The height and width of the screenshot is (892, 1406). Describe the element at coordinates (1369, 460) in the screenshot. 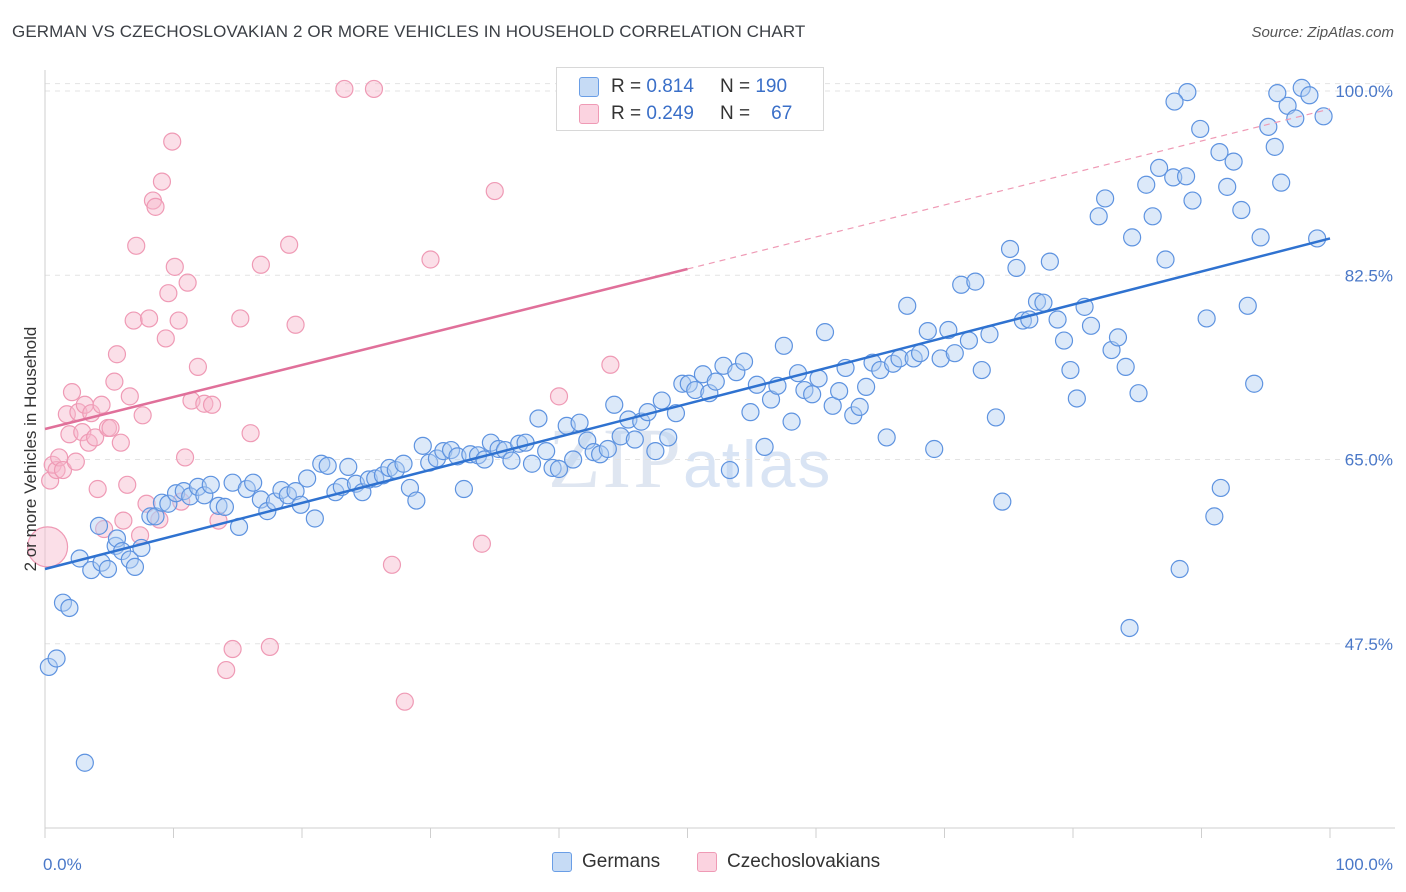

I see `y-tick-label: 65.0%` at that location.